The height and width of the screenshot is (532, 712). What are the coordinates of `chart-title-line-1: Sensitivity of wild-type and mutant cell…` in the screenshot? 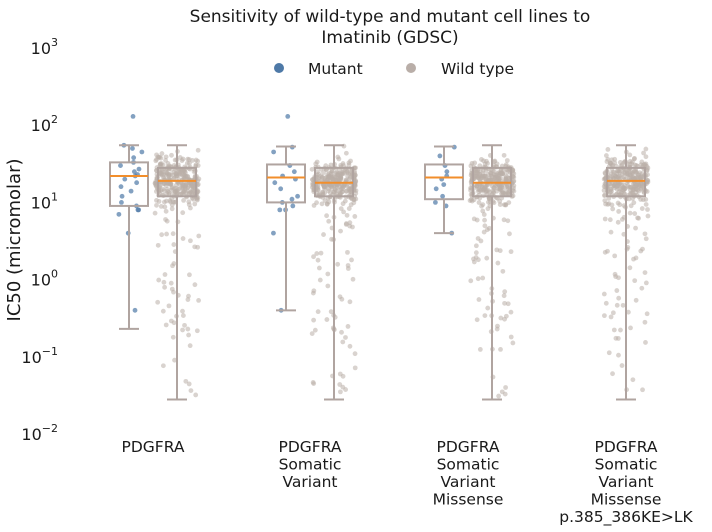 It's located at (390, 17).